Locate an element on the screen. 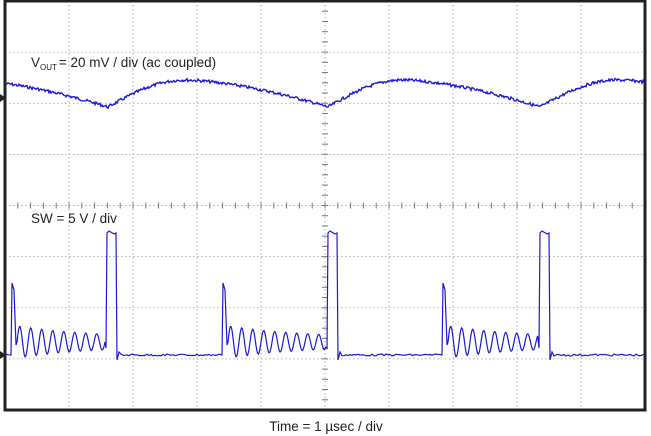 The image size is (651, 436). vout-text: = 20 mV / div (ac coupled) is located at coordinates (137, 62).